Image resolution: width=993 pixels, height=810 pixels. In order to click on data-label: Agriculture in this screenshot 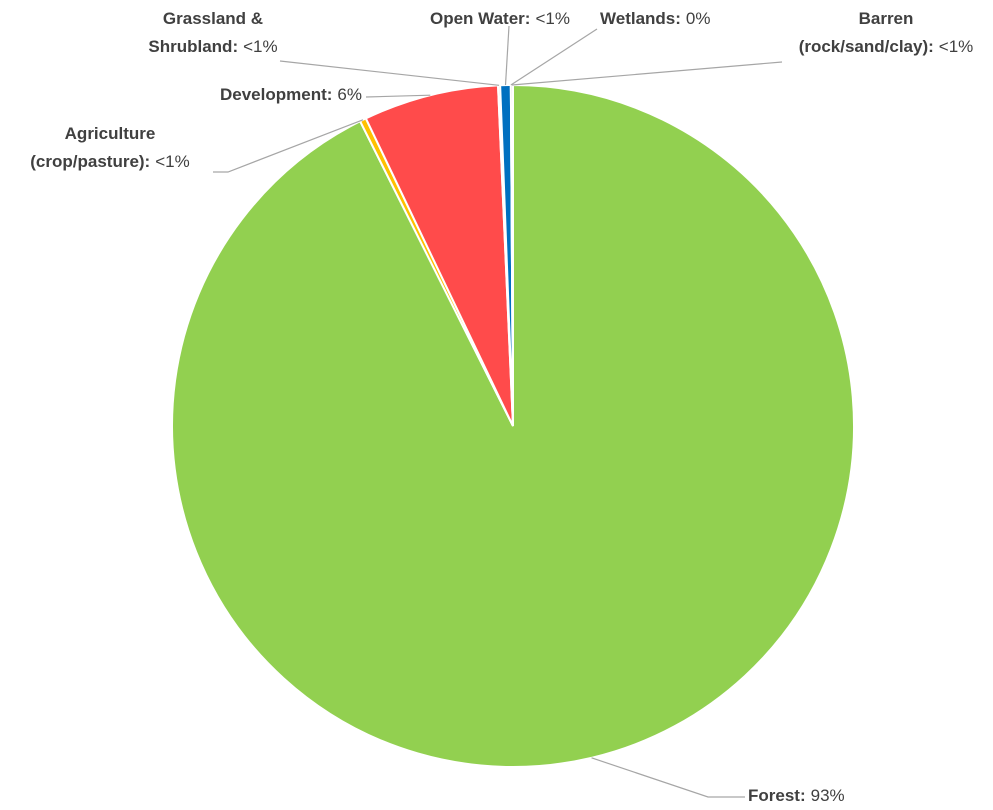, I will do `click(110, 133)`.